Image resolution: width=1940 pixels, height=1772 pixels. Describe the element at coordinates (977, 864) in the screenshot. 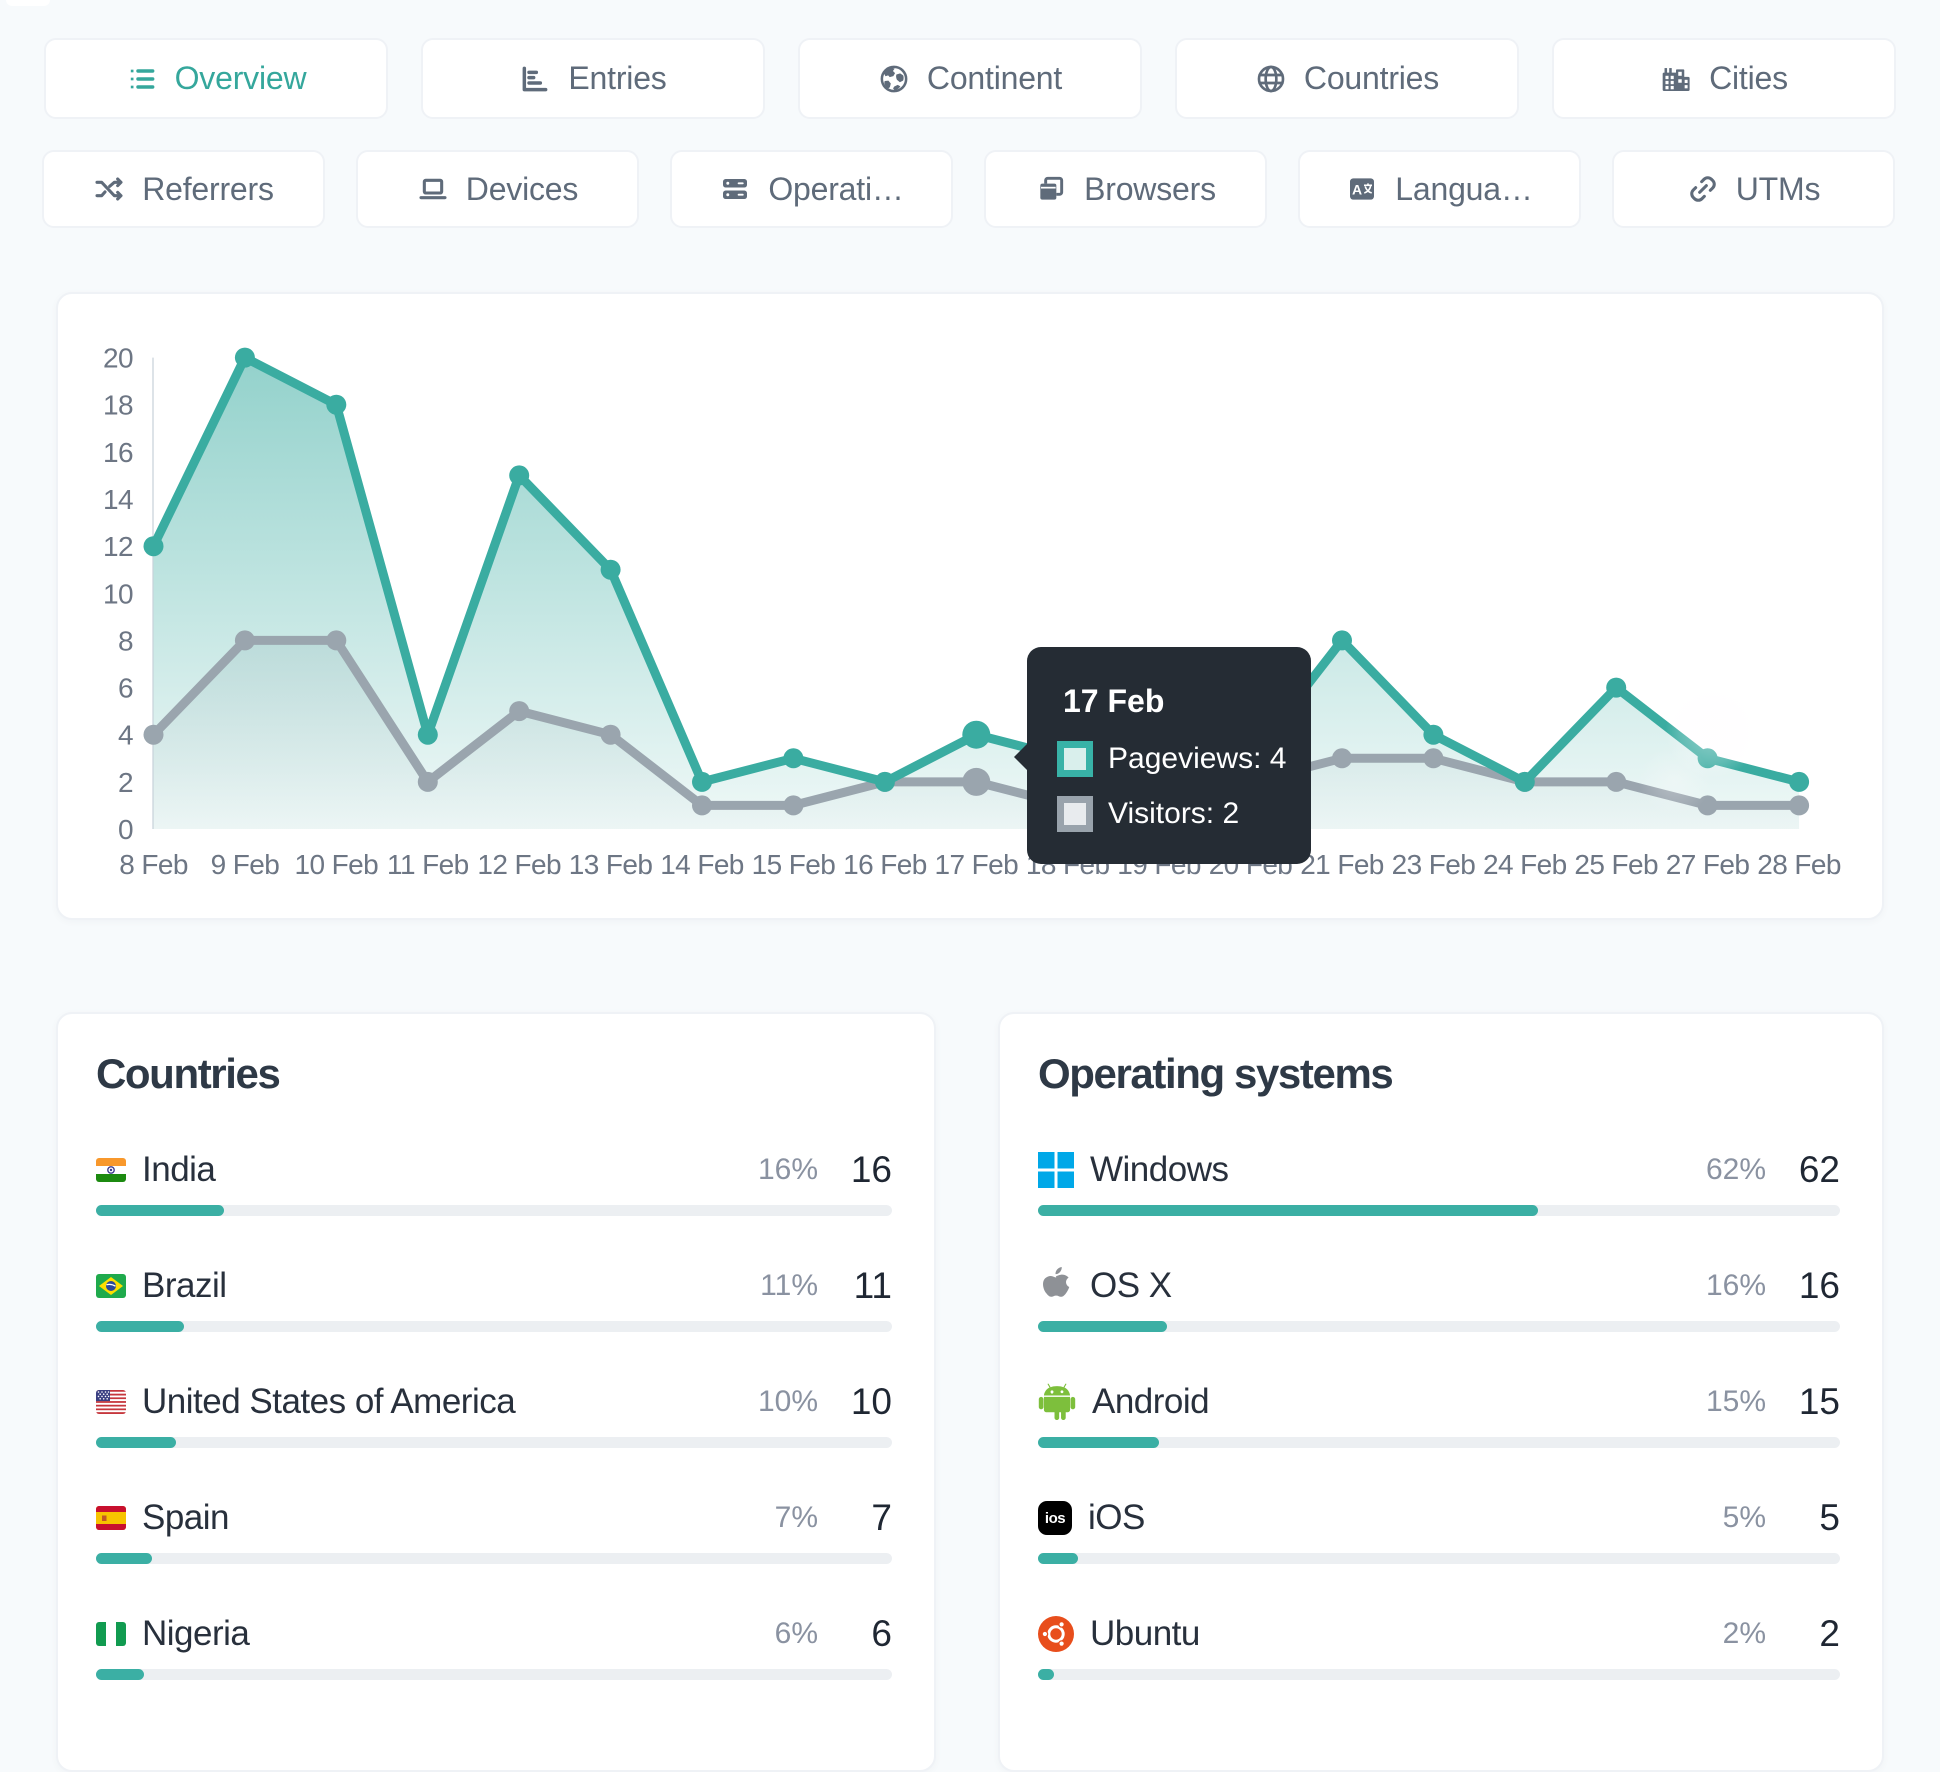

I see `svg-text: 17 Feb` at that location.